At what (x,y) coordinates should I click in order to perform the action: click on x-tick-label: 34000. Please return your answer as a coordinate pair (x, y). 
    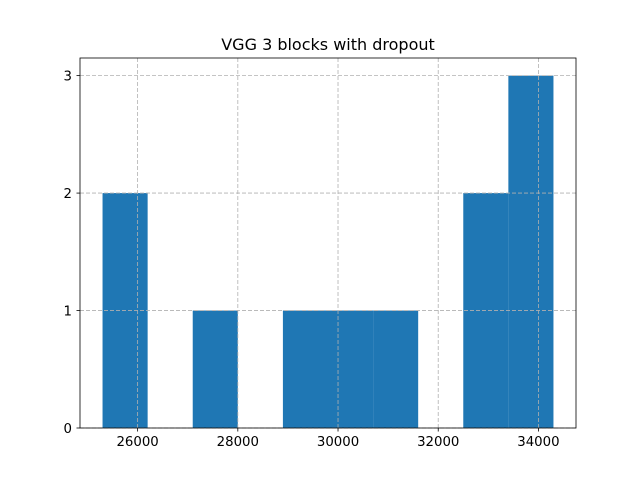
    Looking at the image, I should click on (538, 442).